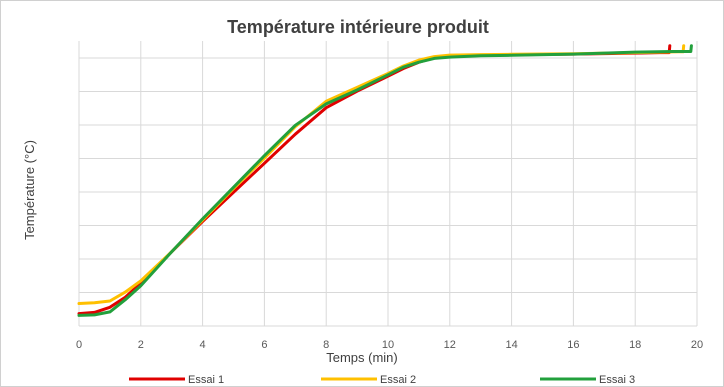 This screenshot has width=724, height=387. What do you see at coordinates (398, 380) in the screenshot?
I see `legend-label-2: Essai 2` at bounding box center [398, 380].